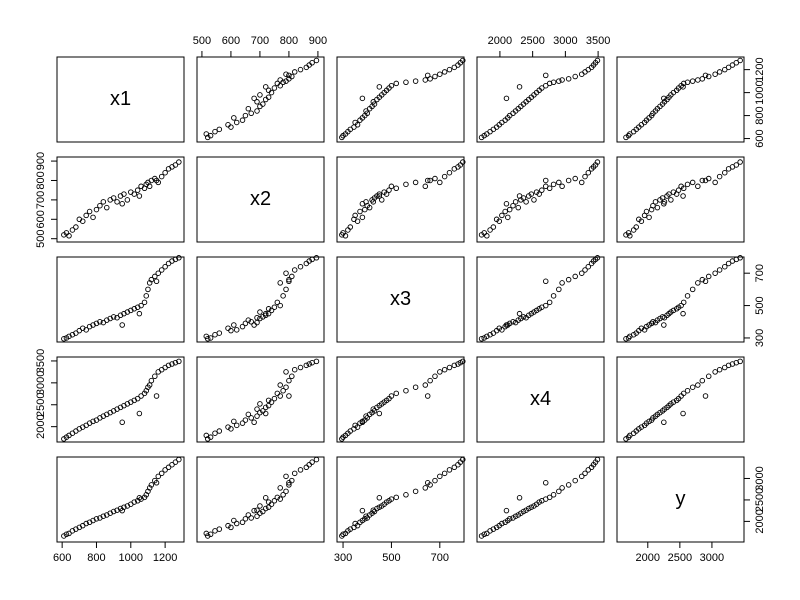  I want to click on x-tick-label: 500, so click(391, 558).